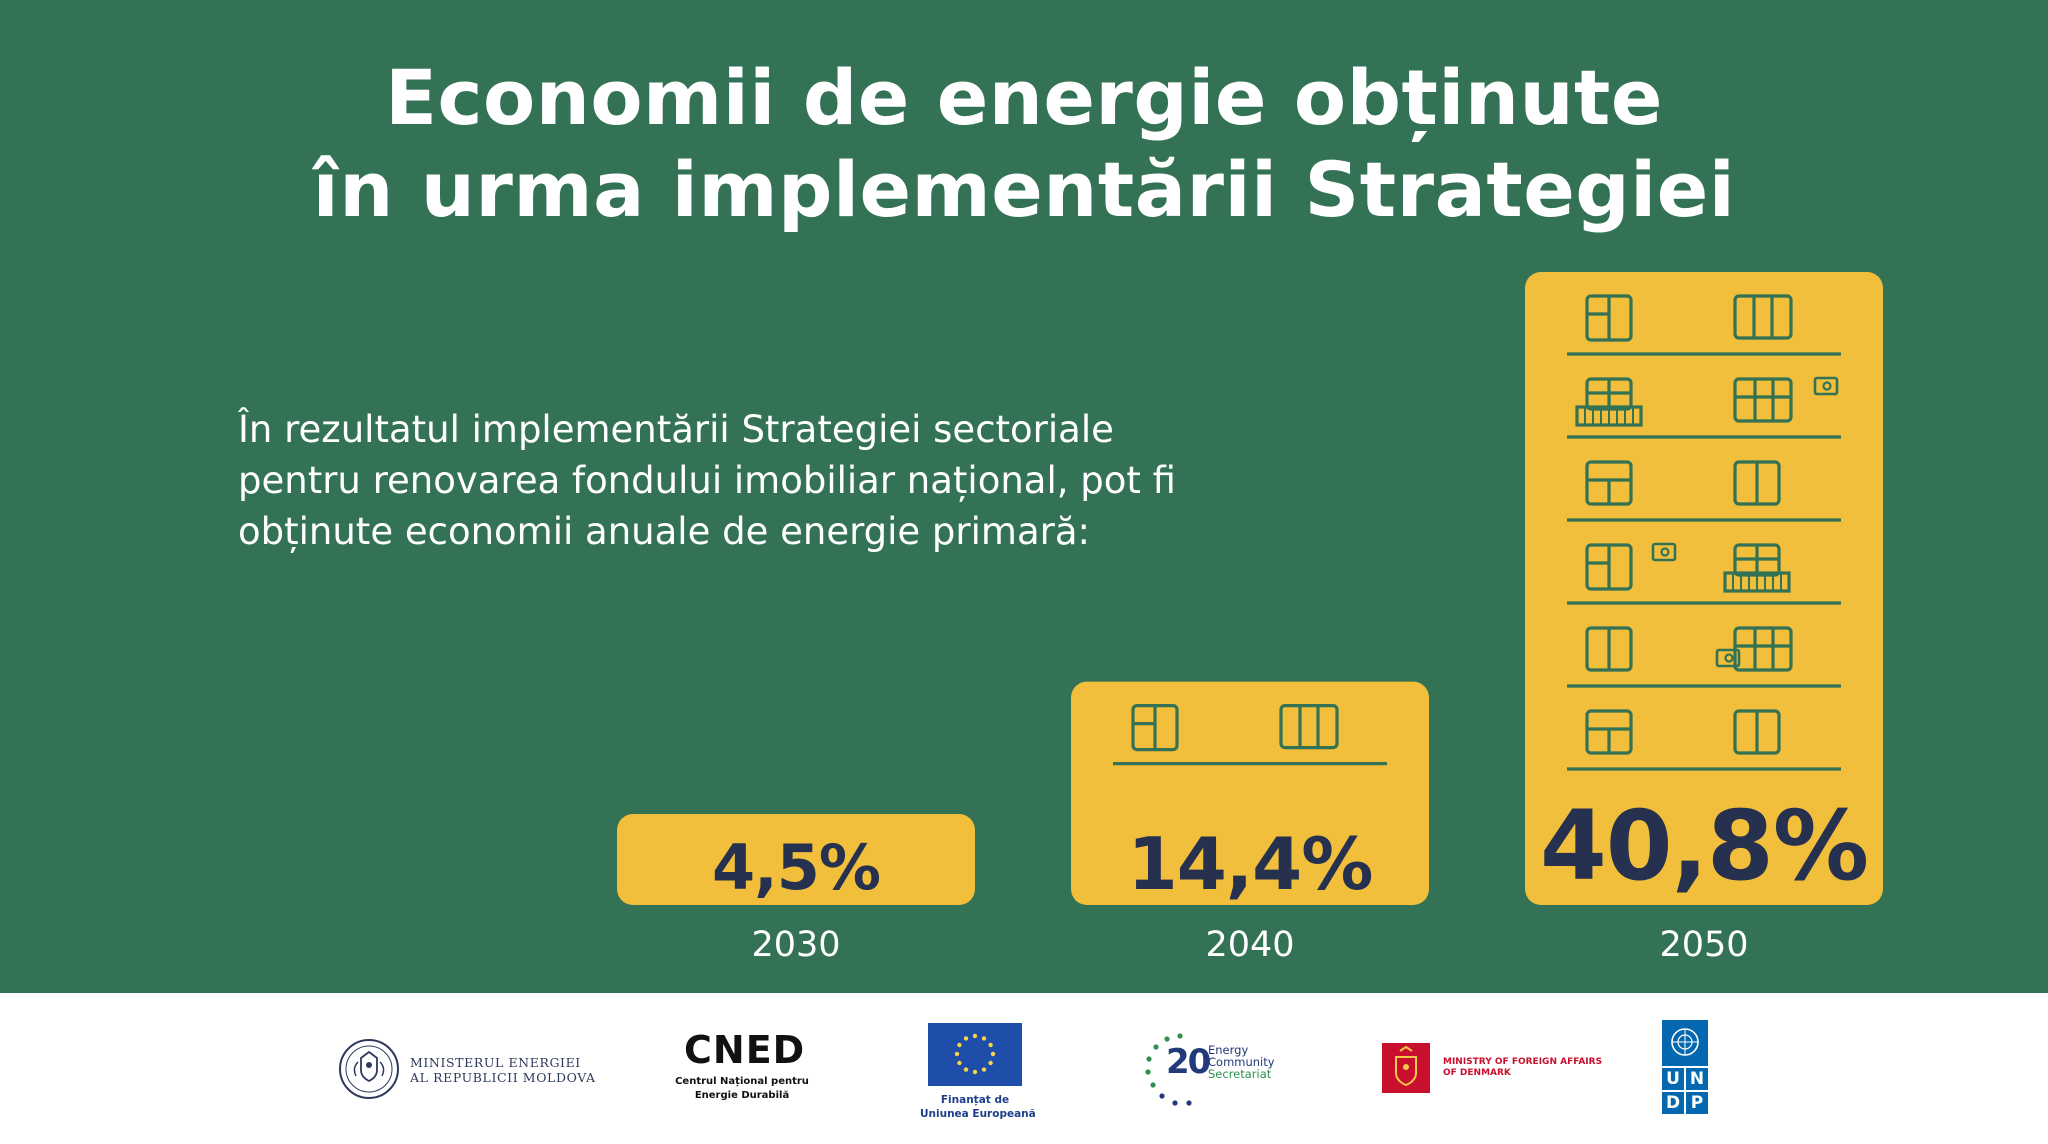  I want to click on category-label-2050: 2050, so click(1703, 945).